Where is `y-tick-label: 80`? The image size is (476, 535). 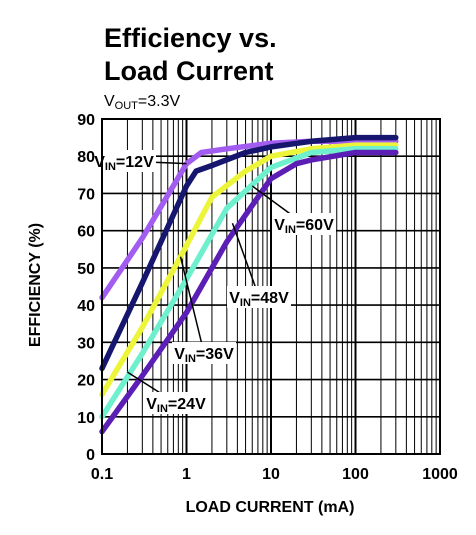
y-tick-label: 80 is located at coordinates (86, 157).